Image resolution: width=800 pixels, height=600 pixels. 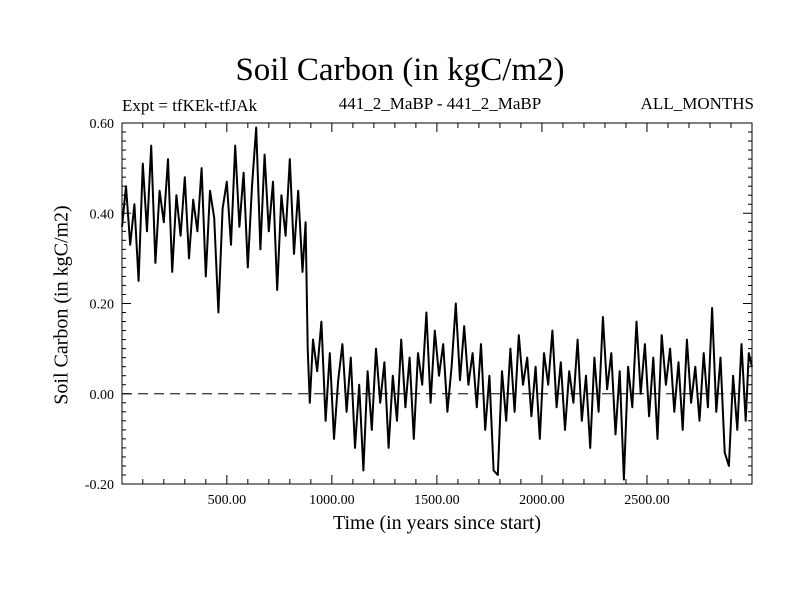 What do you see at coordinates (542, 500) in the screenshot?
I see `x-tick-label: 2000.00` at bounding box center [542, 500].